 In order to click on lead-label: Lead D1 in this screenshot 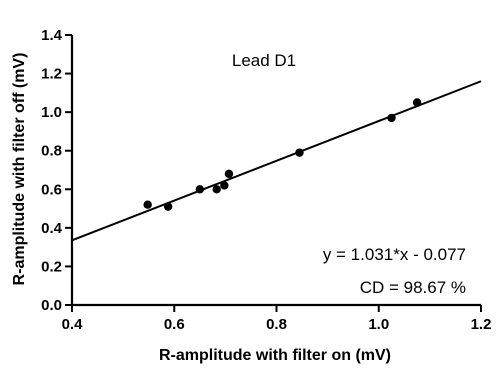, I will do `click(264, 60)`.